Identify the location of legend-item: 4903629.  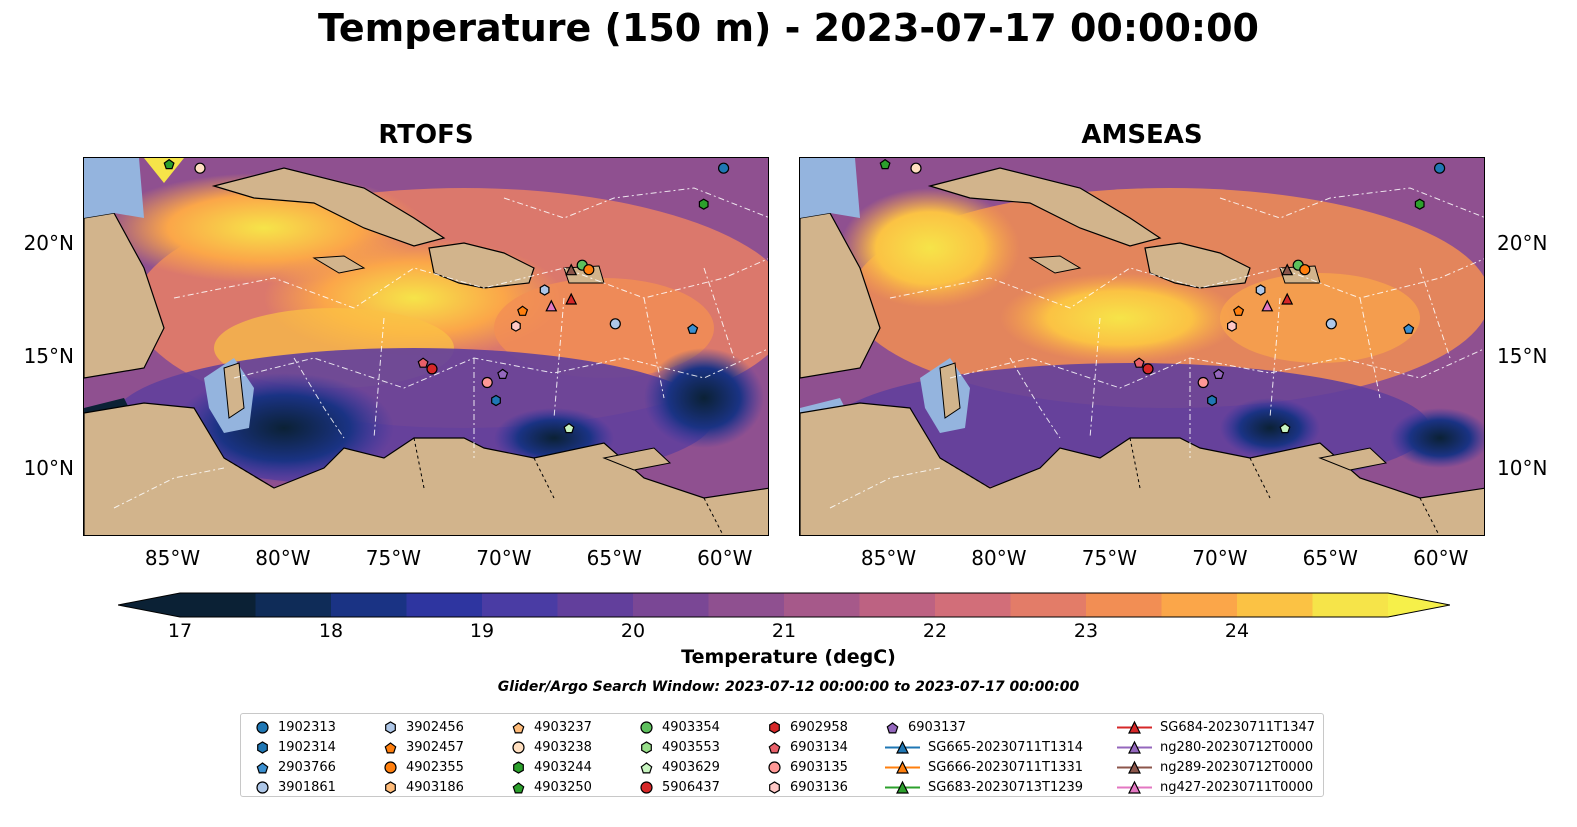
(679, 767).